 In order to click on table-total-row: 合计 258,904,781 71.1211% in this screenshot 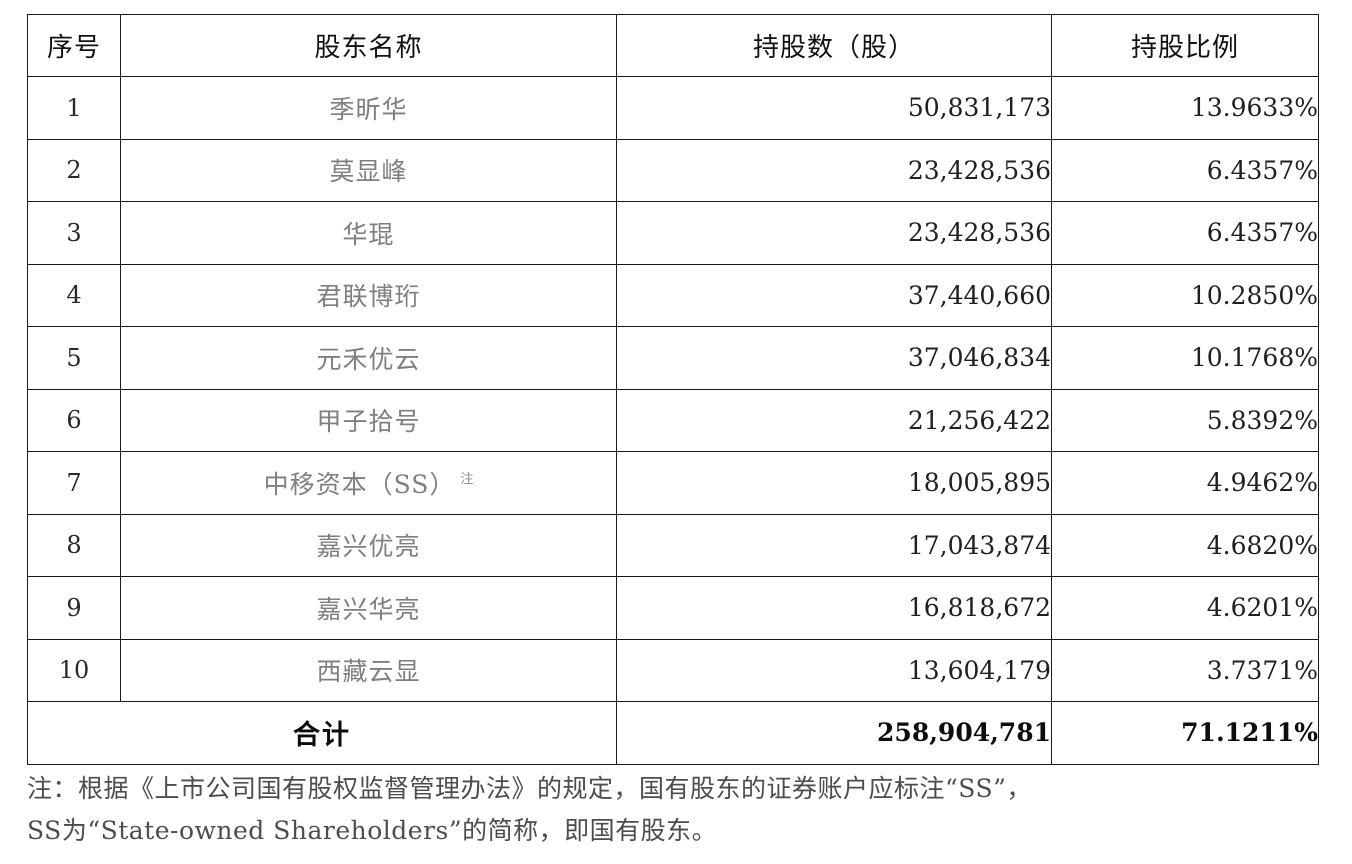, I will do `click(673, 733)`.